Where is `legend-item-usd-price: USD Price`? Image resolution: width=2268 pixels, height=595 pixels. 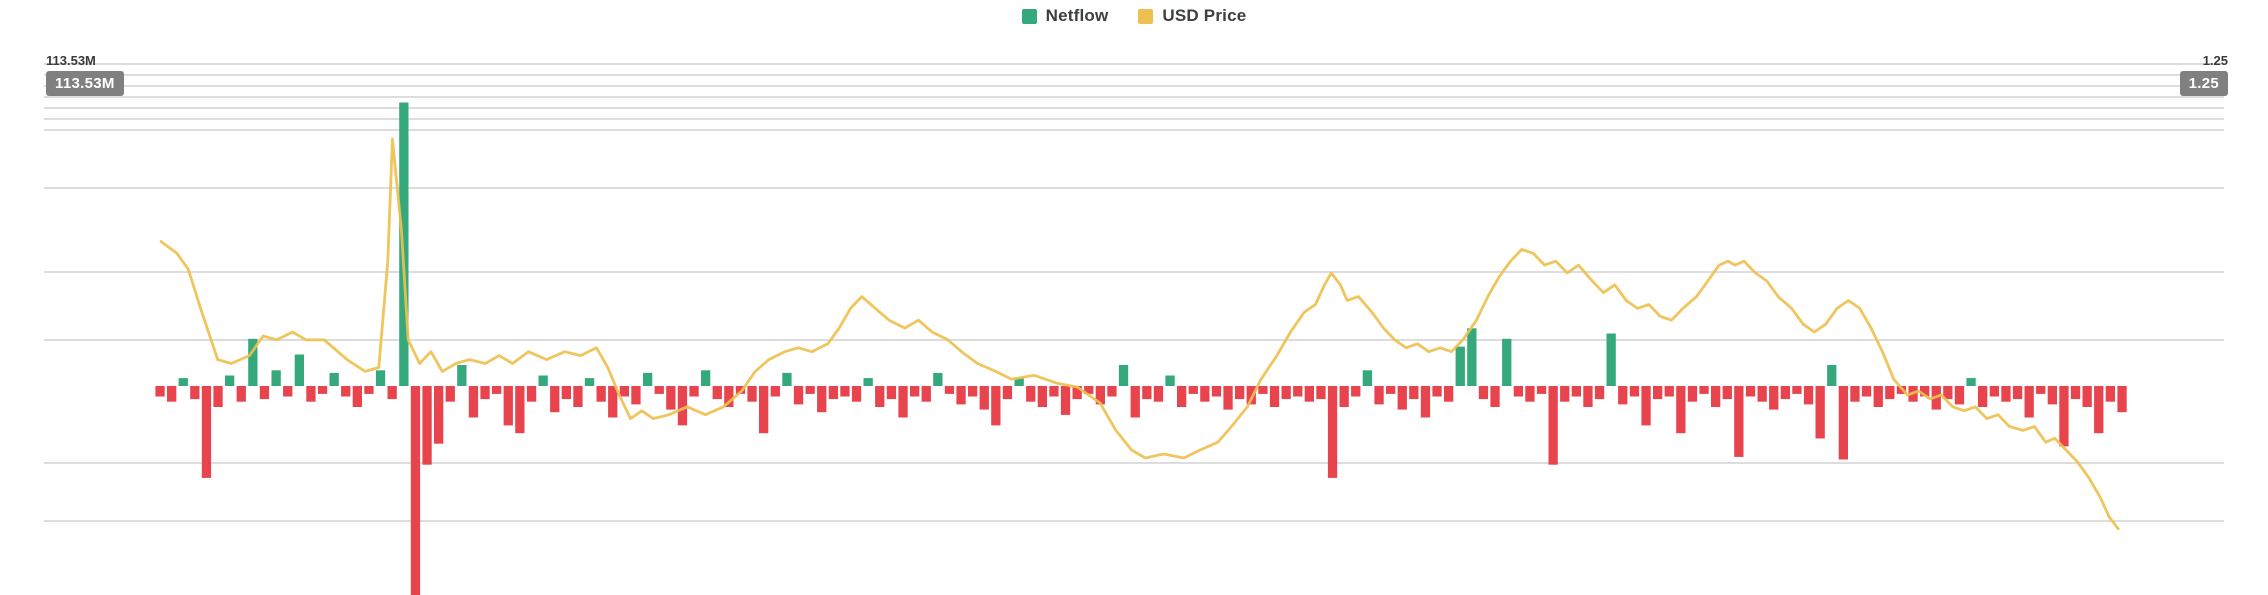
legend-item-usd-price: USD Price is located at coordinates (1192, 16).